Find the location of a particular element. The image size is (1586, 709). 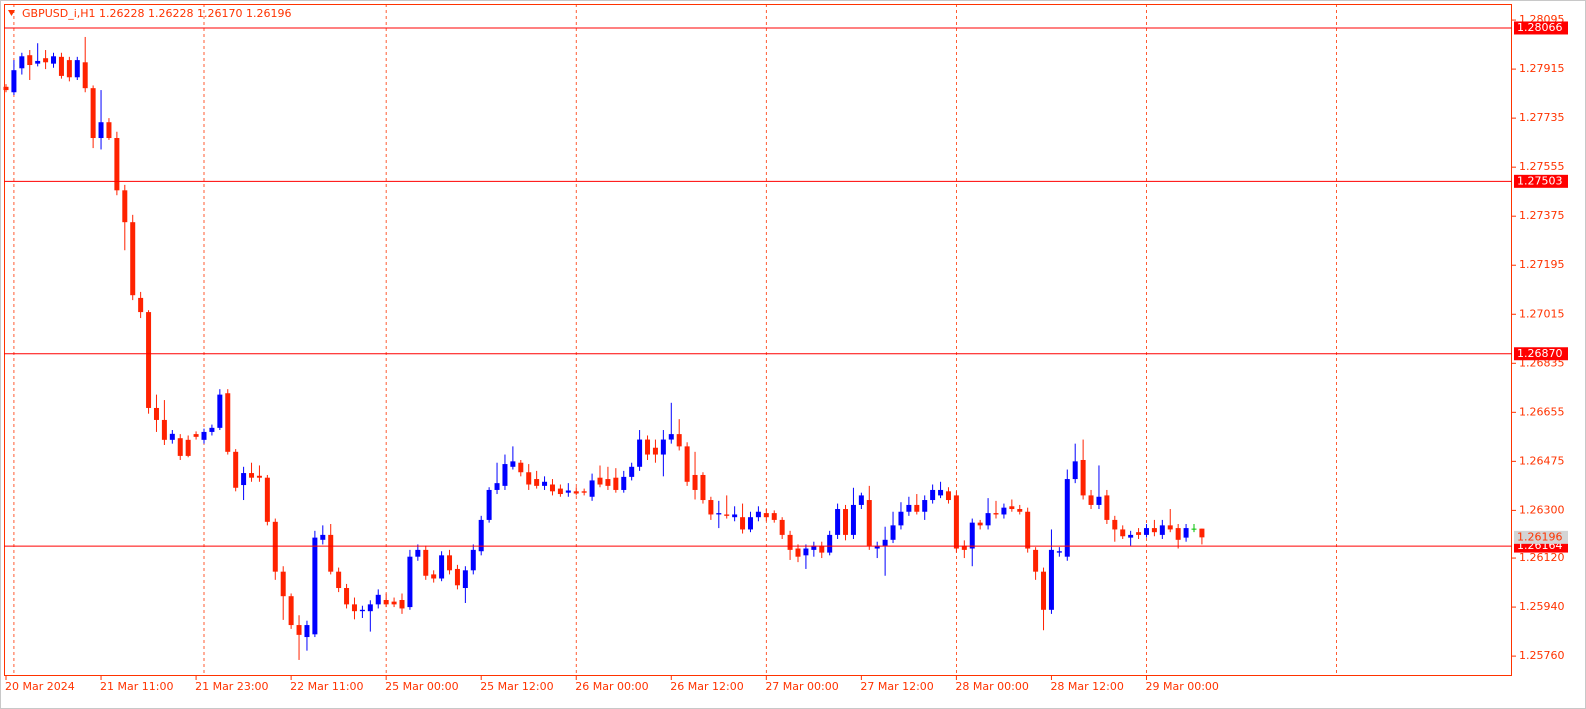

y-tick-label: 1.27555 is located at coordinates (1542, 166).